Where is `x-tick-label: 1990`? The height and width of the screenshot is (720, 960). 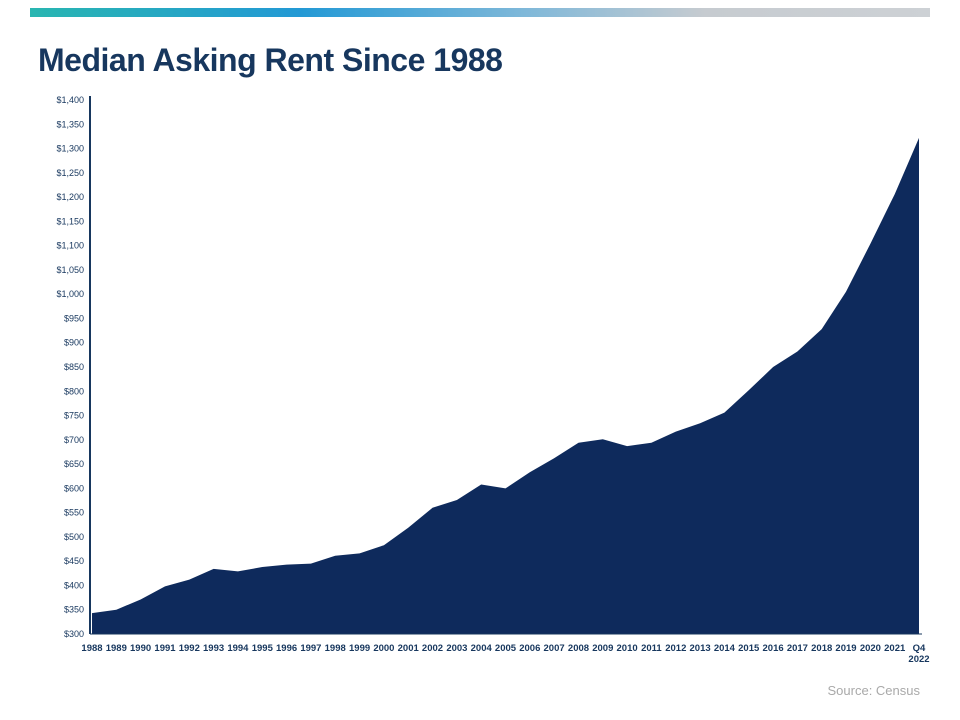 x-tick-label: 1990 is located at coordinates (140, 648).